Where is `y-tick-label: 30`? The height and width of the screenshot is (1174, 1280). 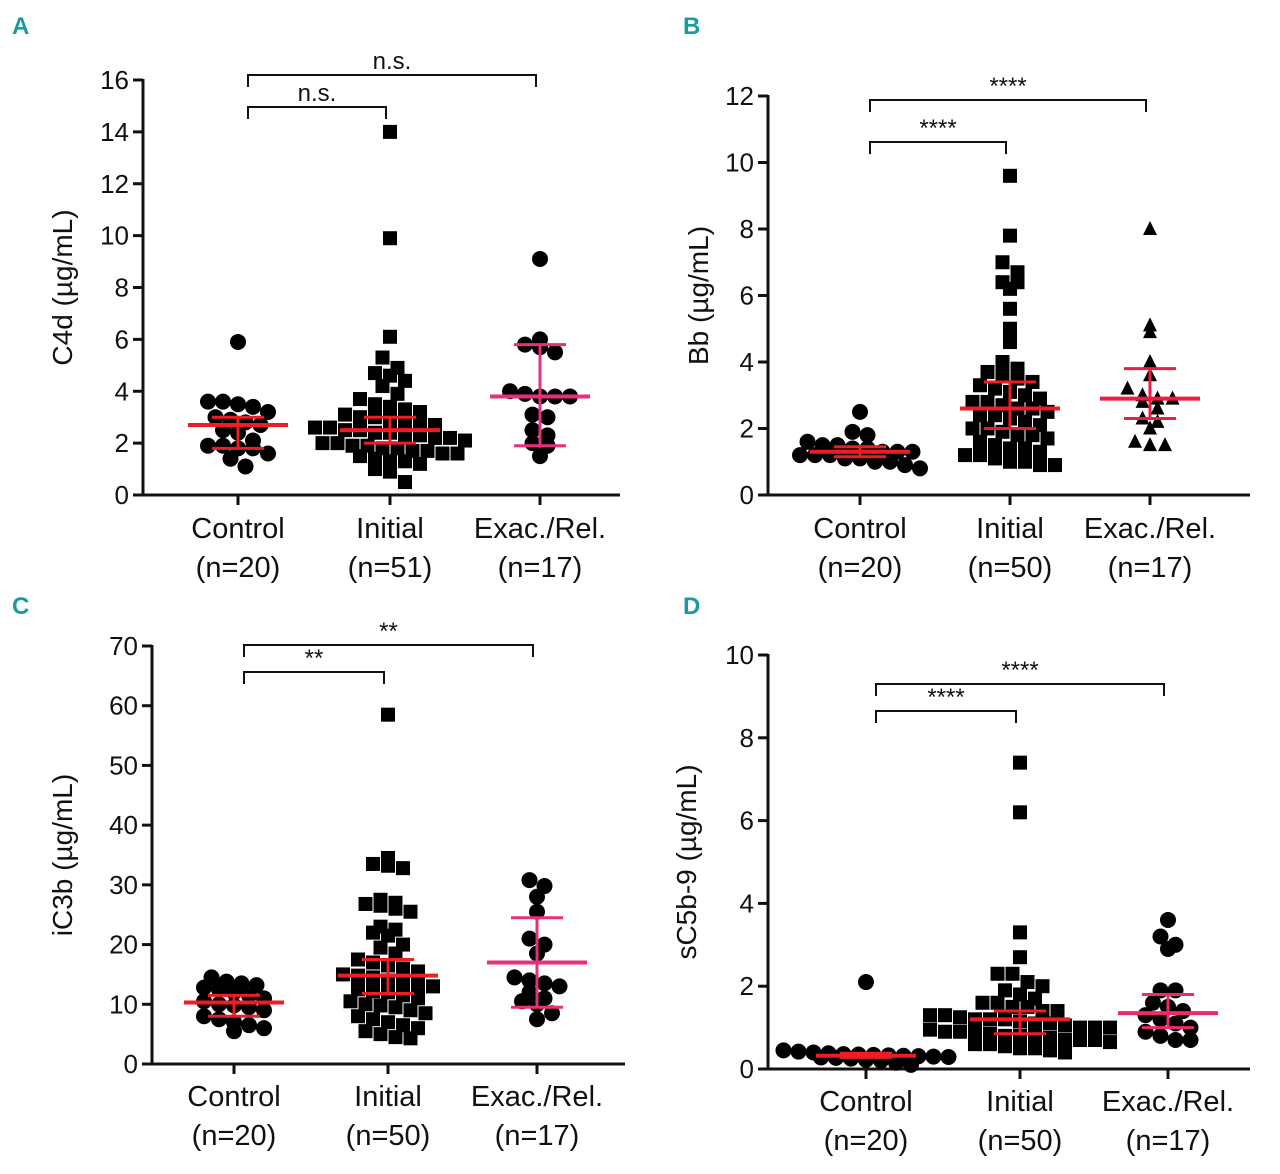 y-tick-label: 30 is located at coordinates (123, 885).